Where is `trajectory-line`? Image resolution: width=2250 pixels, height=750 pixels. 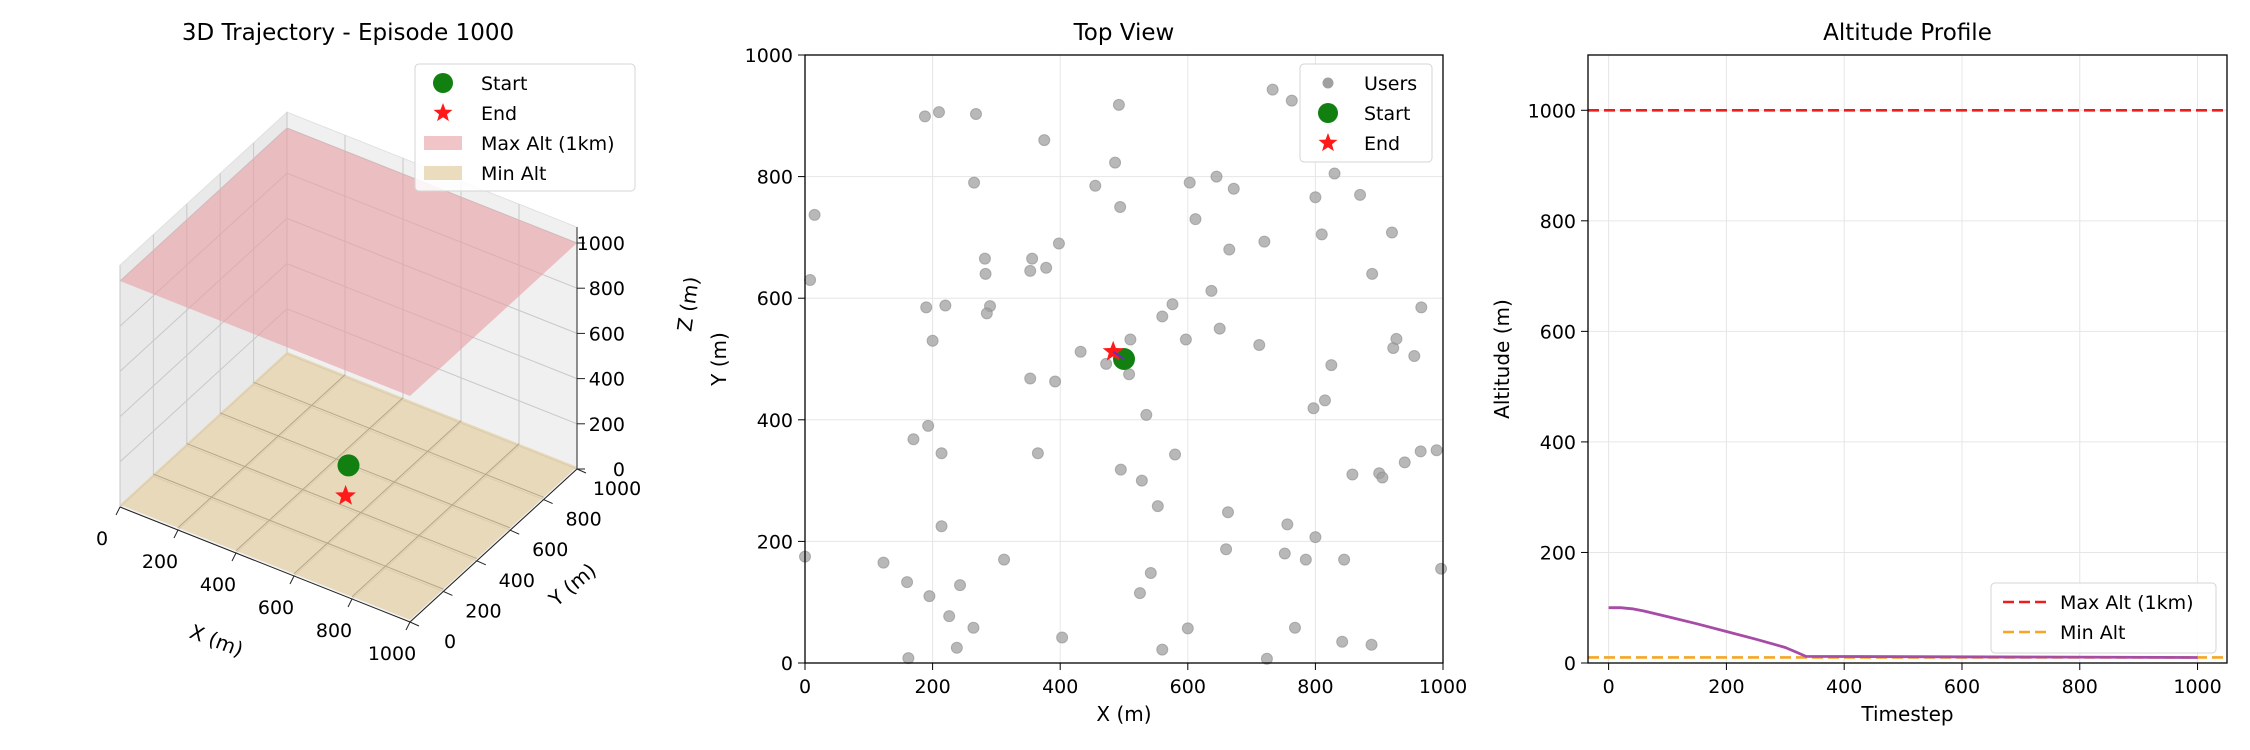 trajectory-line is located at coordinates (1118, 355).